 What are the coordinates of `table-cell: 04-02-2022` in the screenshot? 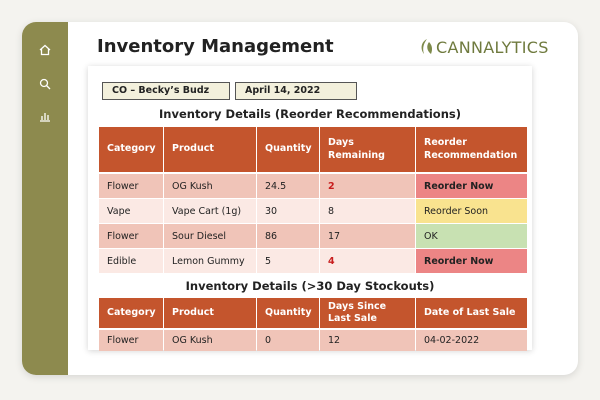 It's located at (471, 340).